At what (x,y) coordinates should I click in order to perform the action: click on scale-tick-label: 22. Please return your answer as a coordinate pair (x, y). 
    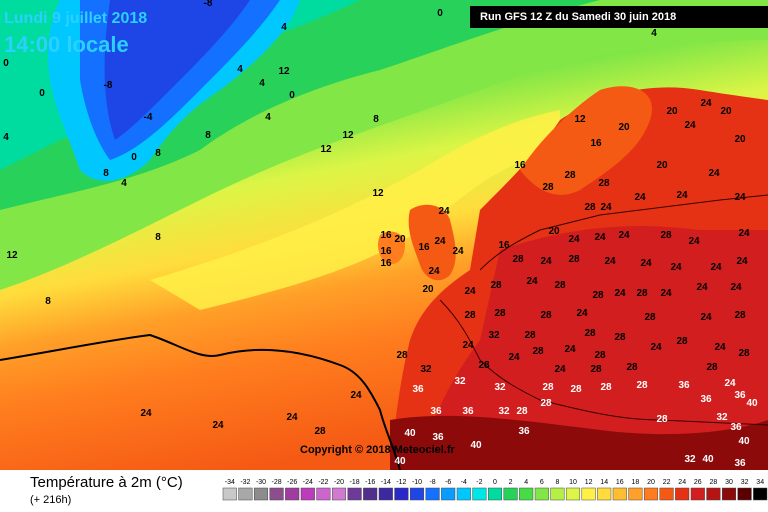
    Looking at the image, I should click on (667, 482).